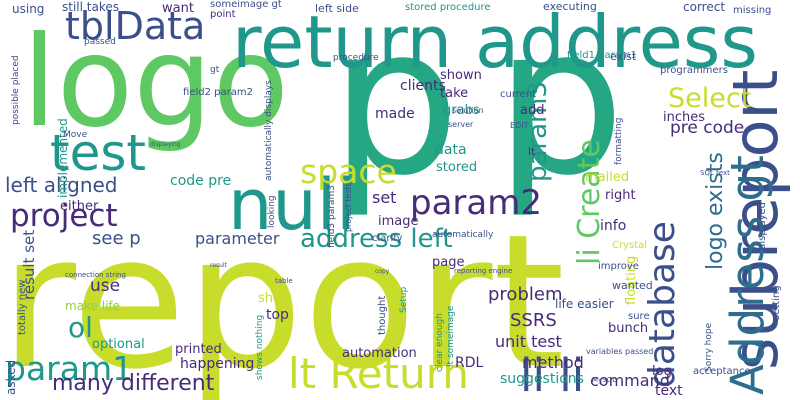  I want to click on word-wanted: wanted, so click(632, 285).